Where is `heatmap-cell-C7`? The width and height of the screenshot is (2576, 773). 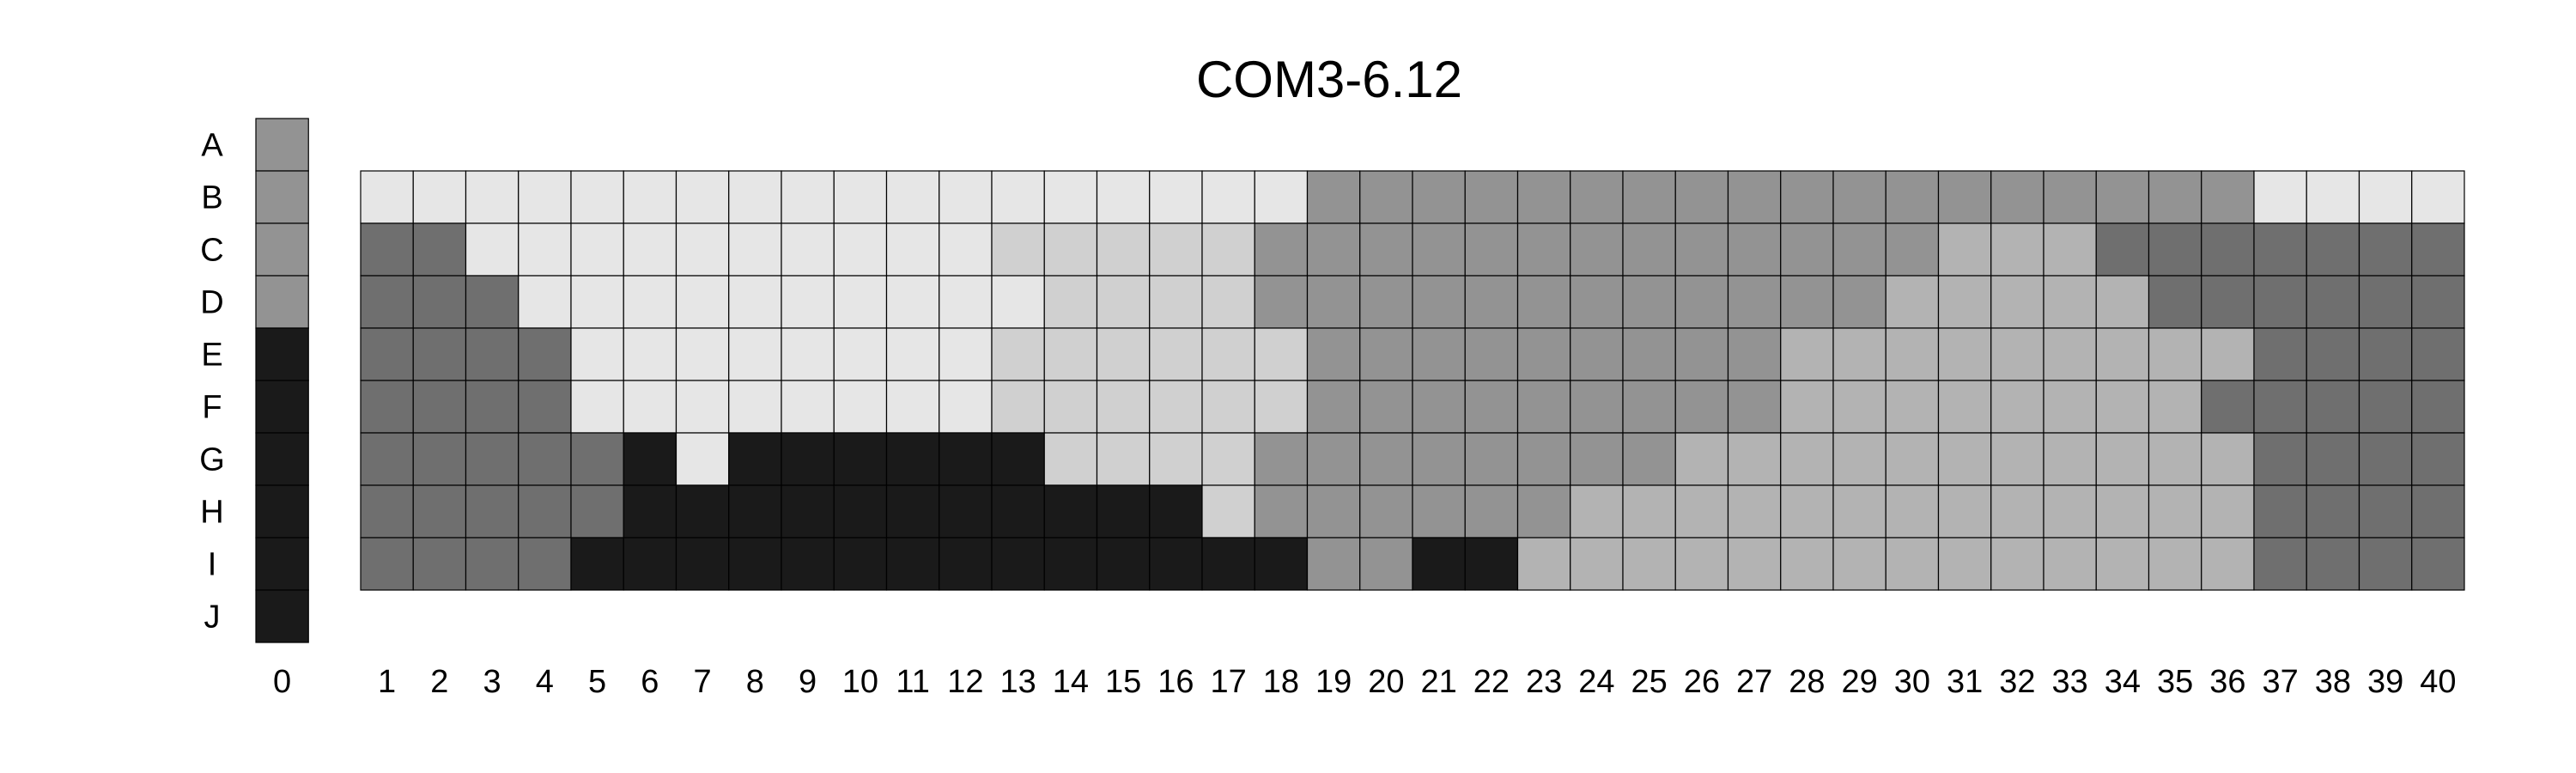 heatmap-cell-C7 is located at coordinates (702, 250).